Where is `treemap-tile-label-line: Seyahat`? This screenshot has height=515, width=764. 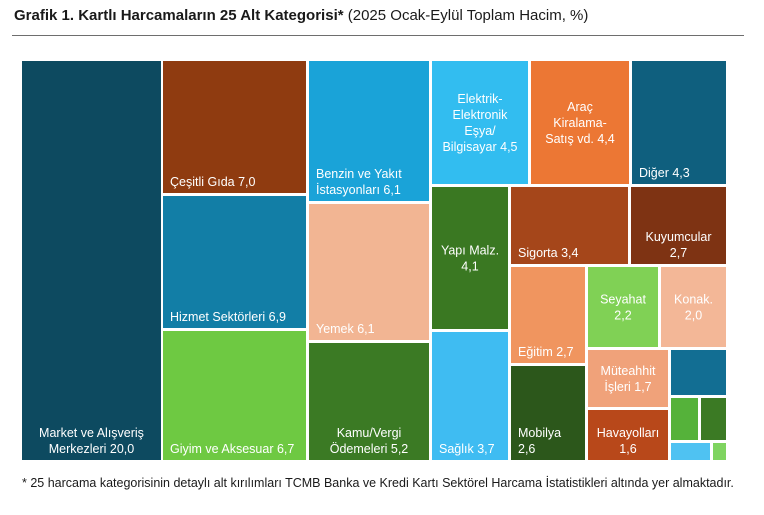 treemap-tile-label-line: Seyahat is located at coordinates (623, 299).